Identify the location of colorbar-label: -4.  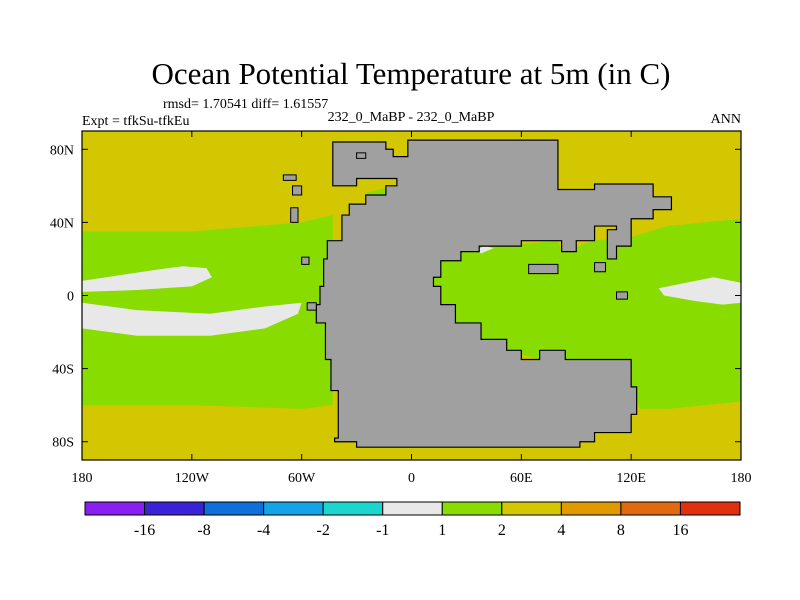
(263, 530).